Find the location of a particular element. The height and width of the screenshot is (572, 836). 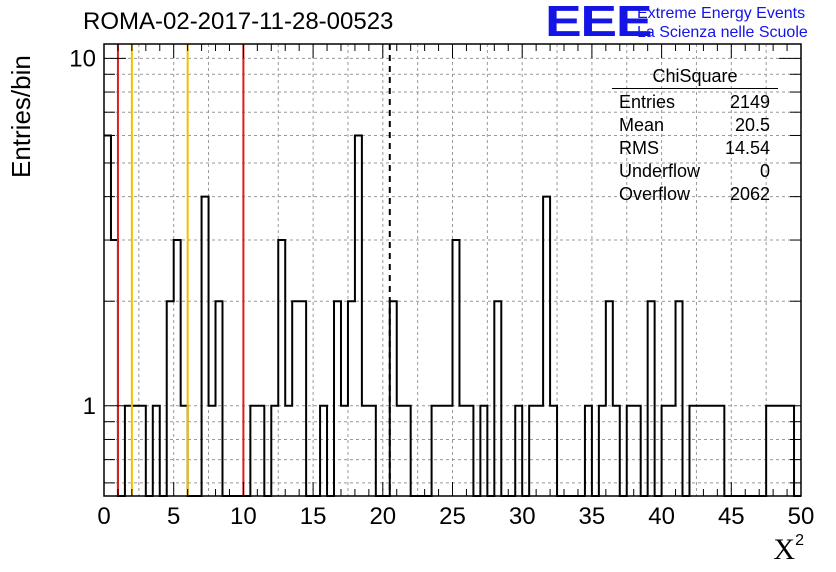

stats-row: RMS 14.54 is located at coordinates (695, 148).